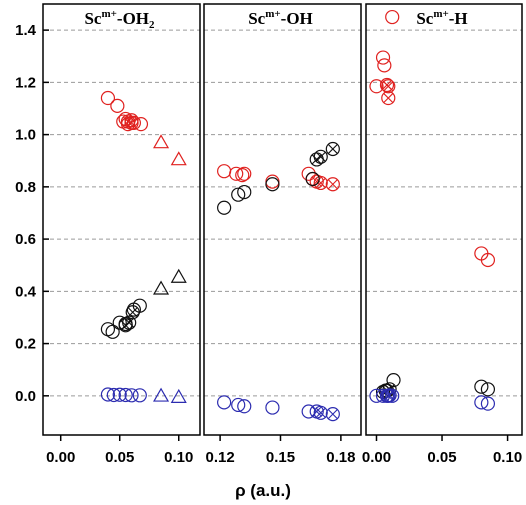  What do you see at coordinates (441, 18) in the screenshot?
I see `panel-title: Scm+-H` at bounding box center [441, 18].